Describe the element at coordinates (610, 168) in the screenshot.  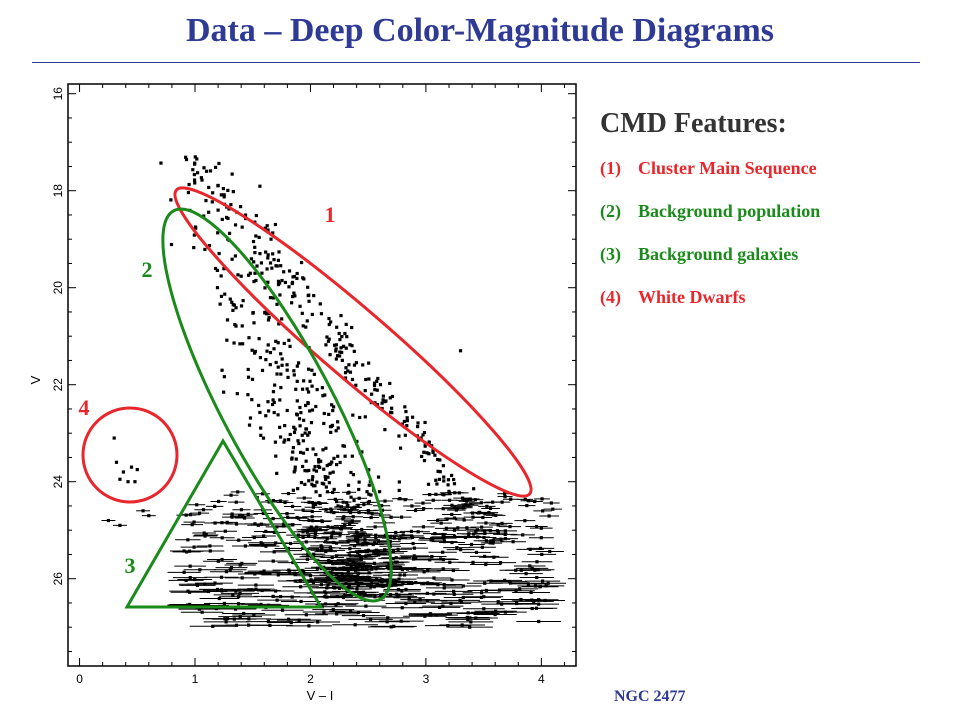
I see `feature-number: (1)` at that location.